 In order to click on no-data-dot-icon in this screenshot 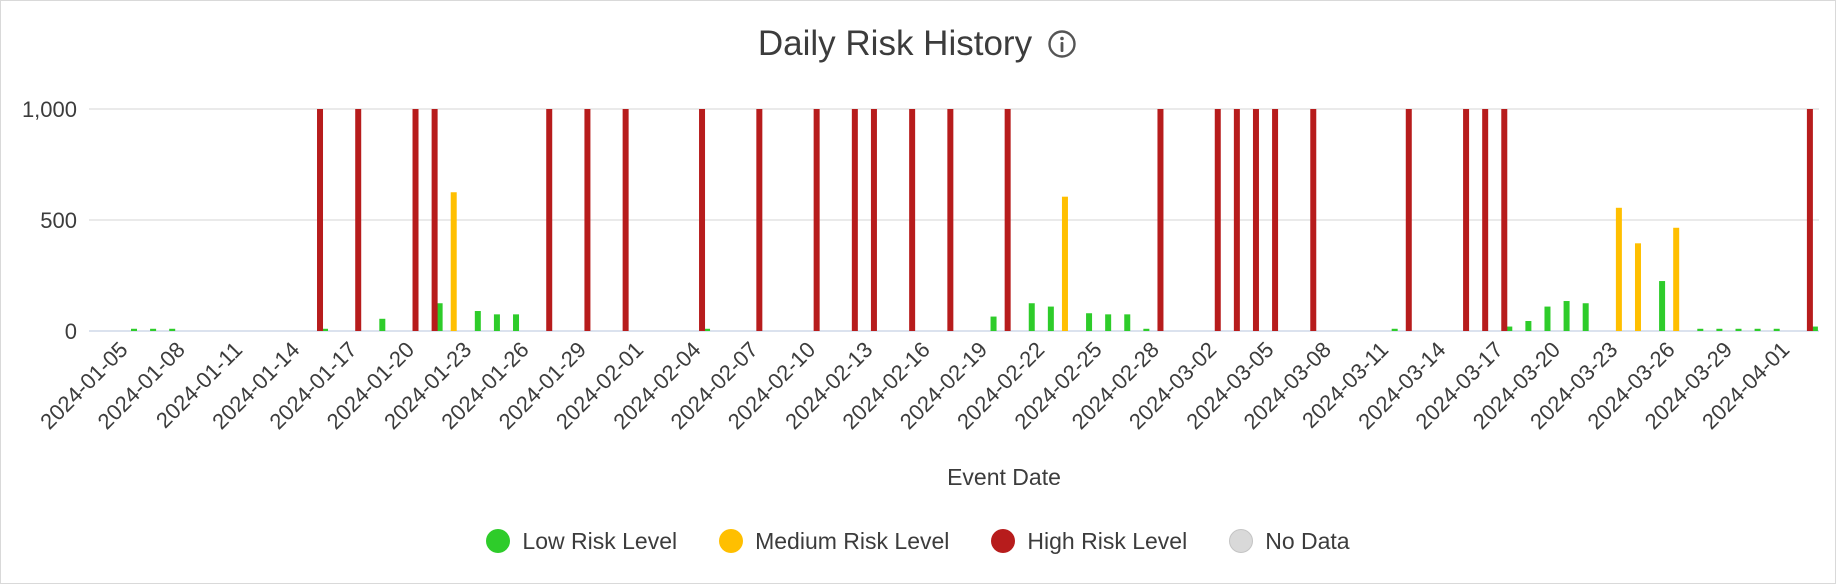, I will do `click(1241, 541)`.